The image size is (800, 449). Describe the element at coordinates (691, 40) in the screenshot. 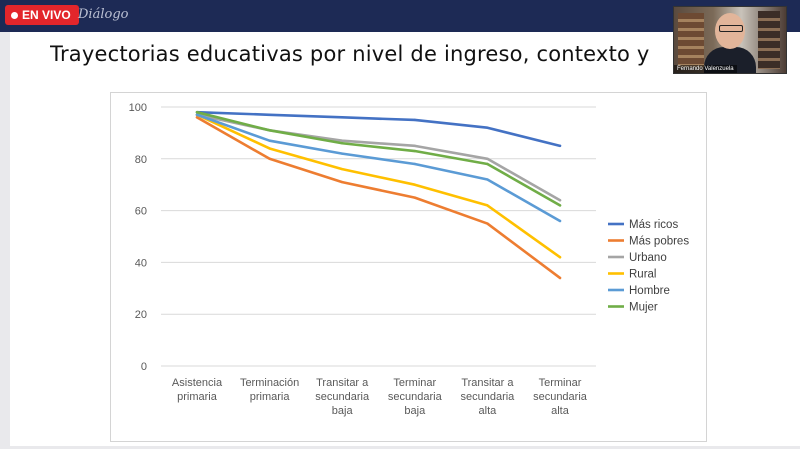

I see `bookshelf-left` at that location.